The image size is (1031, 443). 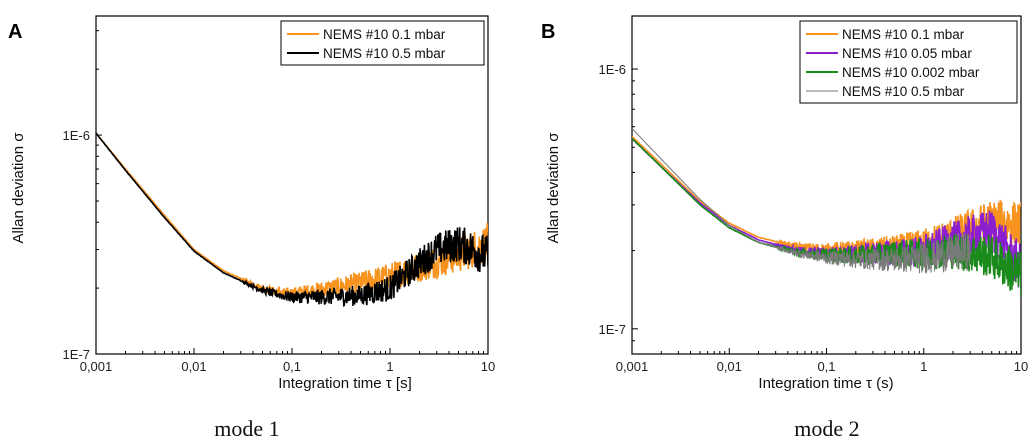 What do you see at coordinates (246, 428) in the screenshot?
I see `caption-mode-1: mode 1` at bounding box center [246, 428].